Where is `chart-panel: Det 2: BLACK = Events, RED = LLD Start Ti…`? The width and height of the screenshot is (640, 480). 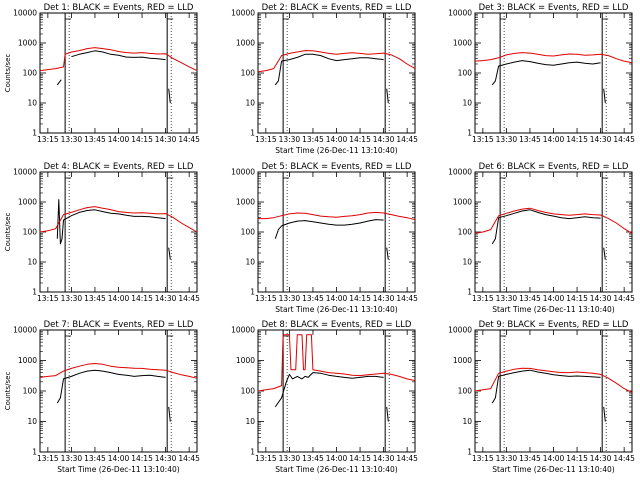 chart-panel: Det 2: BLACK = Events, RED = LLD Start Ti… is located at coordinates (324, 79).